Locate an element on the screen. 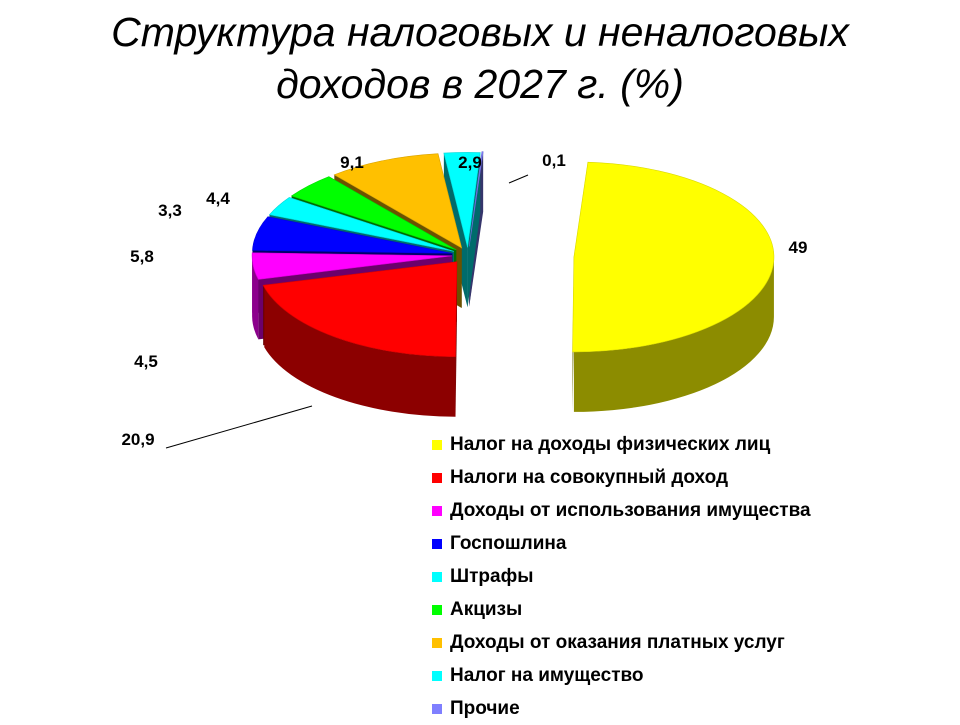 This screenshot has width=960, height=725. legend-item-0: Налог на доходы физических лиц is located at coordinates (621, 444).